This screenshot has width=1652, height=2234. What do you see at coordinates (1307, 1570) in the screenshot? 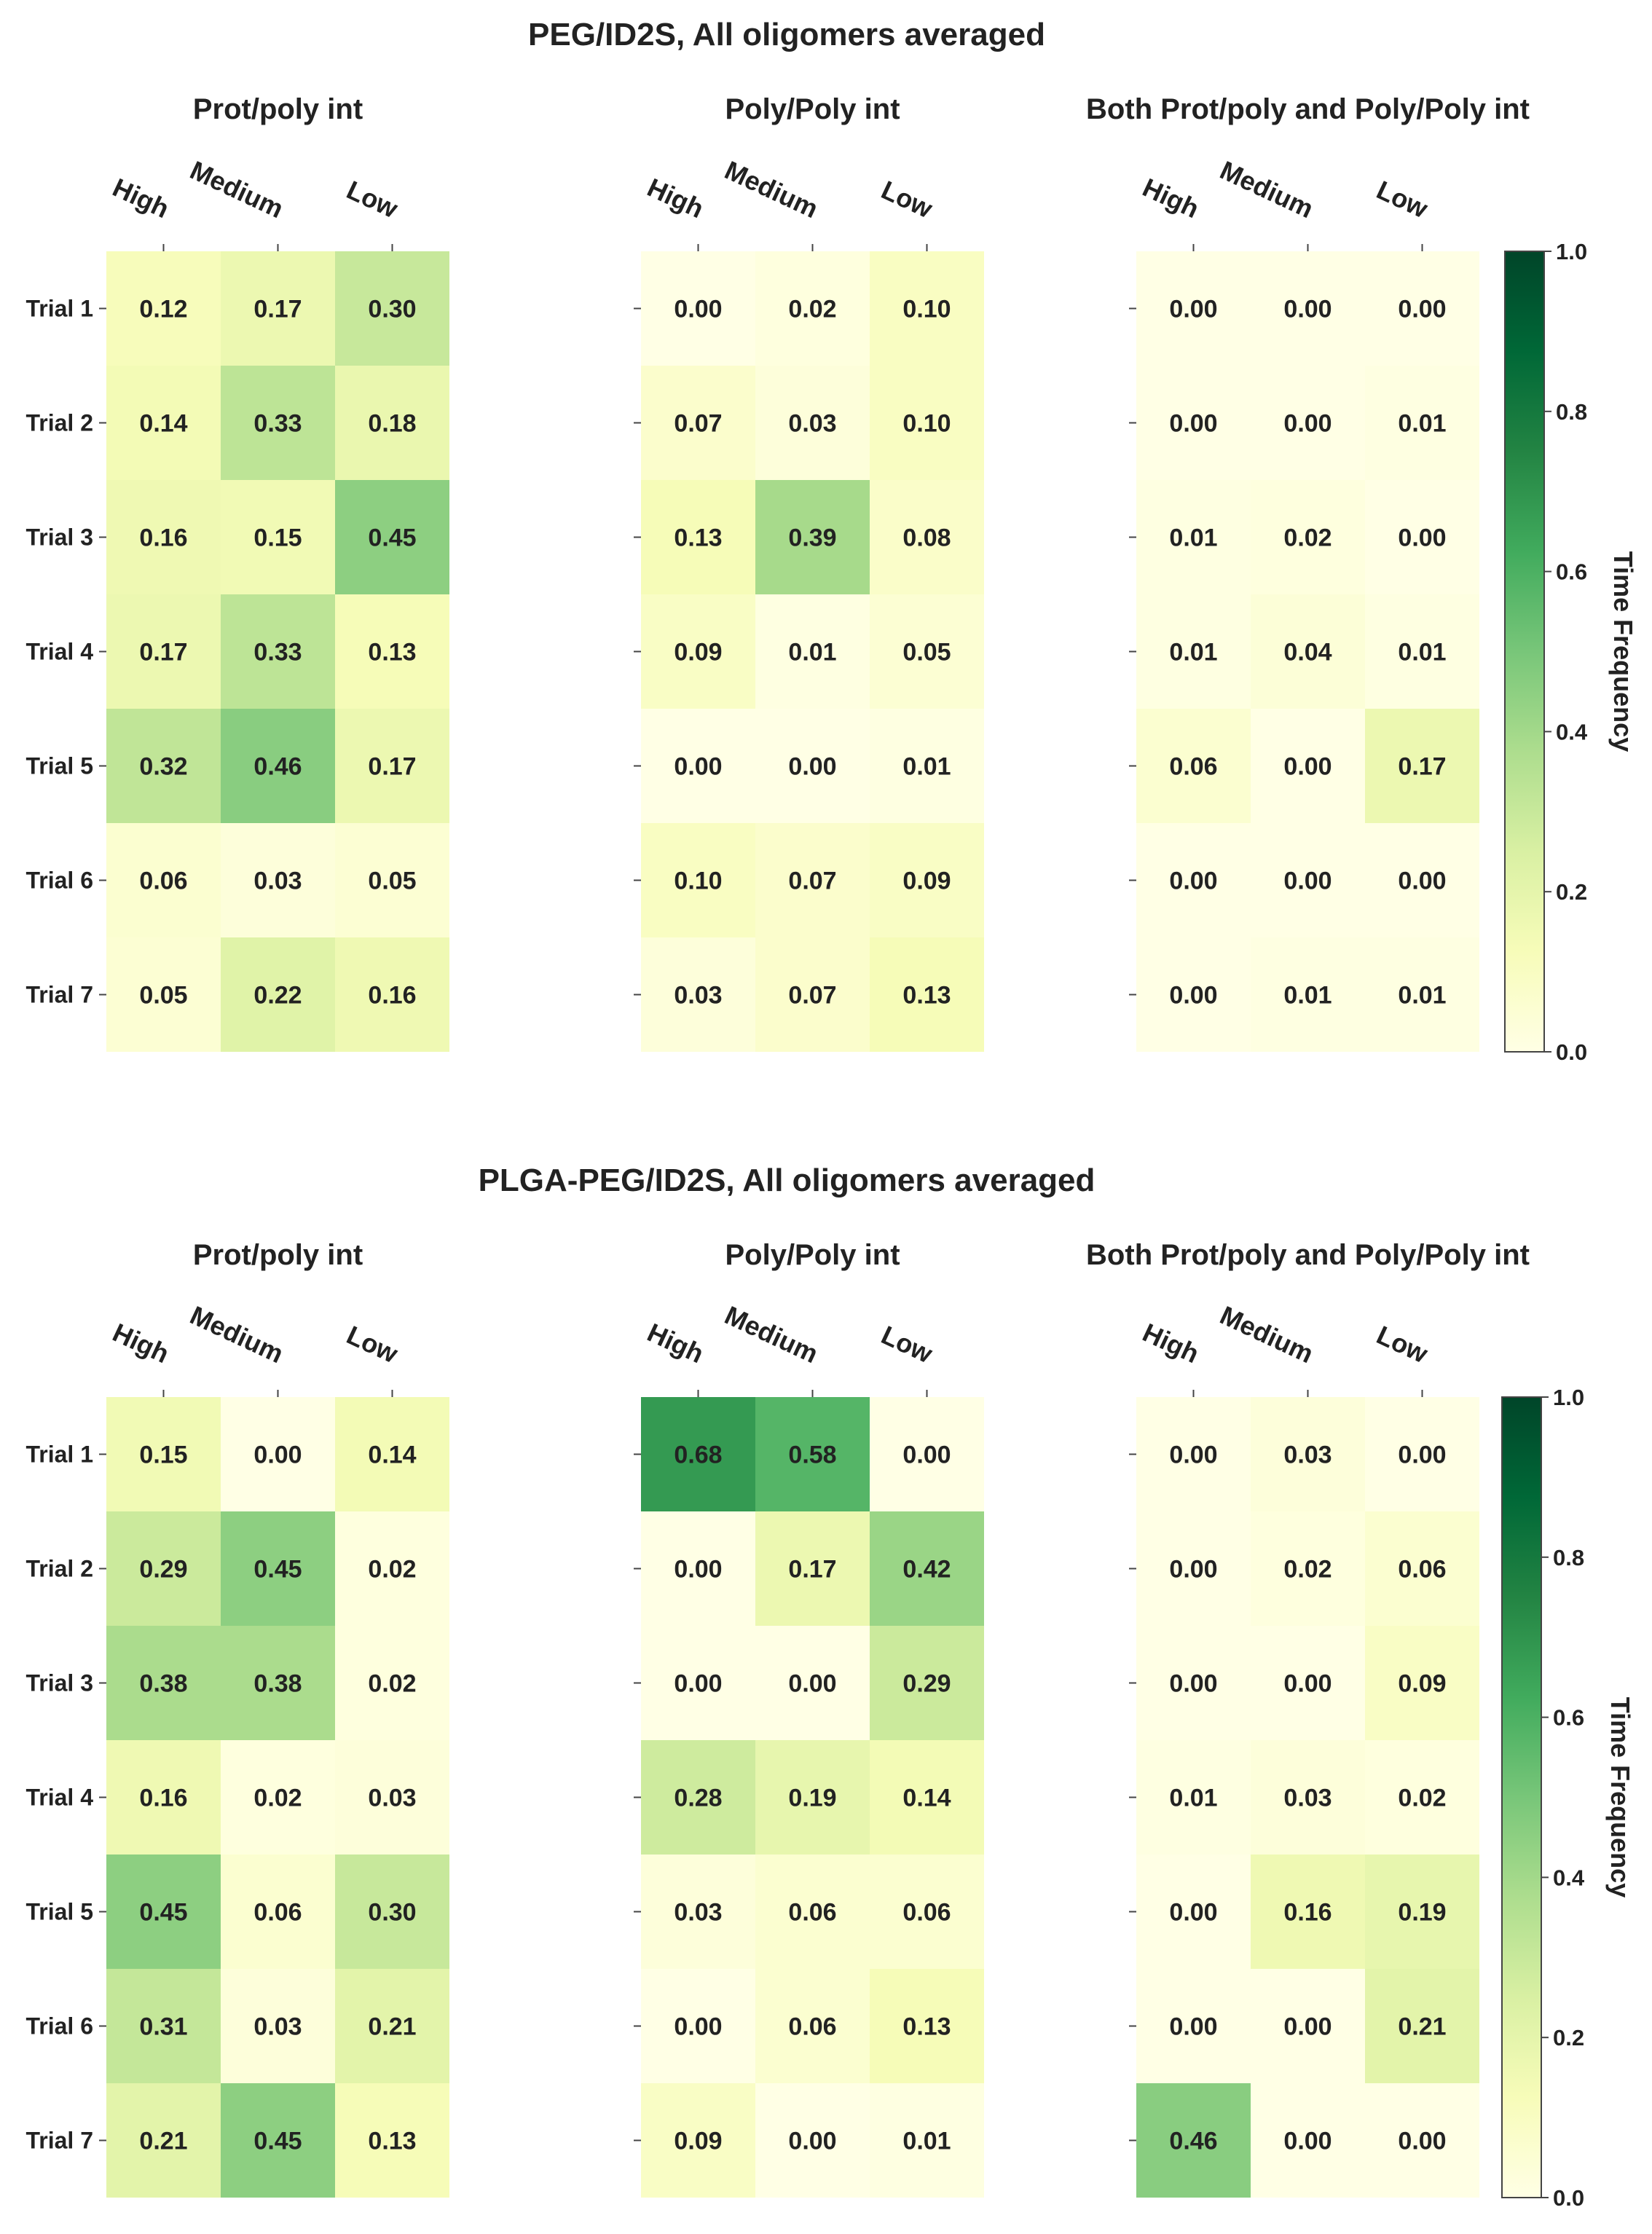
I see `cell-value: 0.02` at bounding box center [1307, 1570].